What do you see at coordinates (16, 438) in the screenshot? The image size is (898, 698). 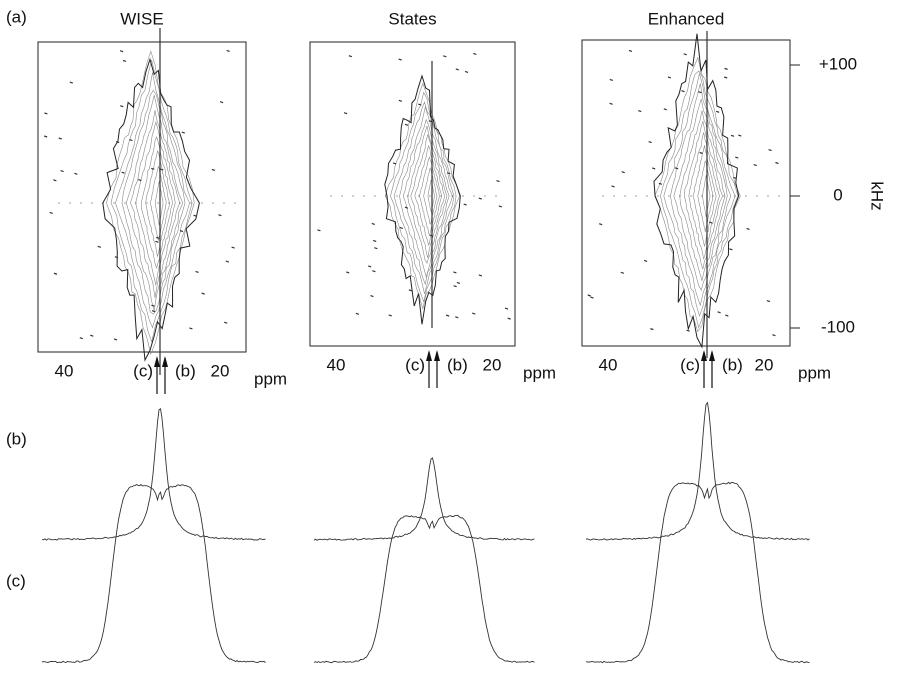 I see `panel-label: (b)` at bounding box center [16, 438].